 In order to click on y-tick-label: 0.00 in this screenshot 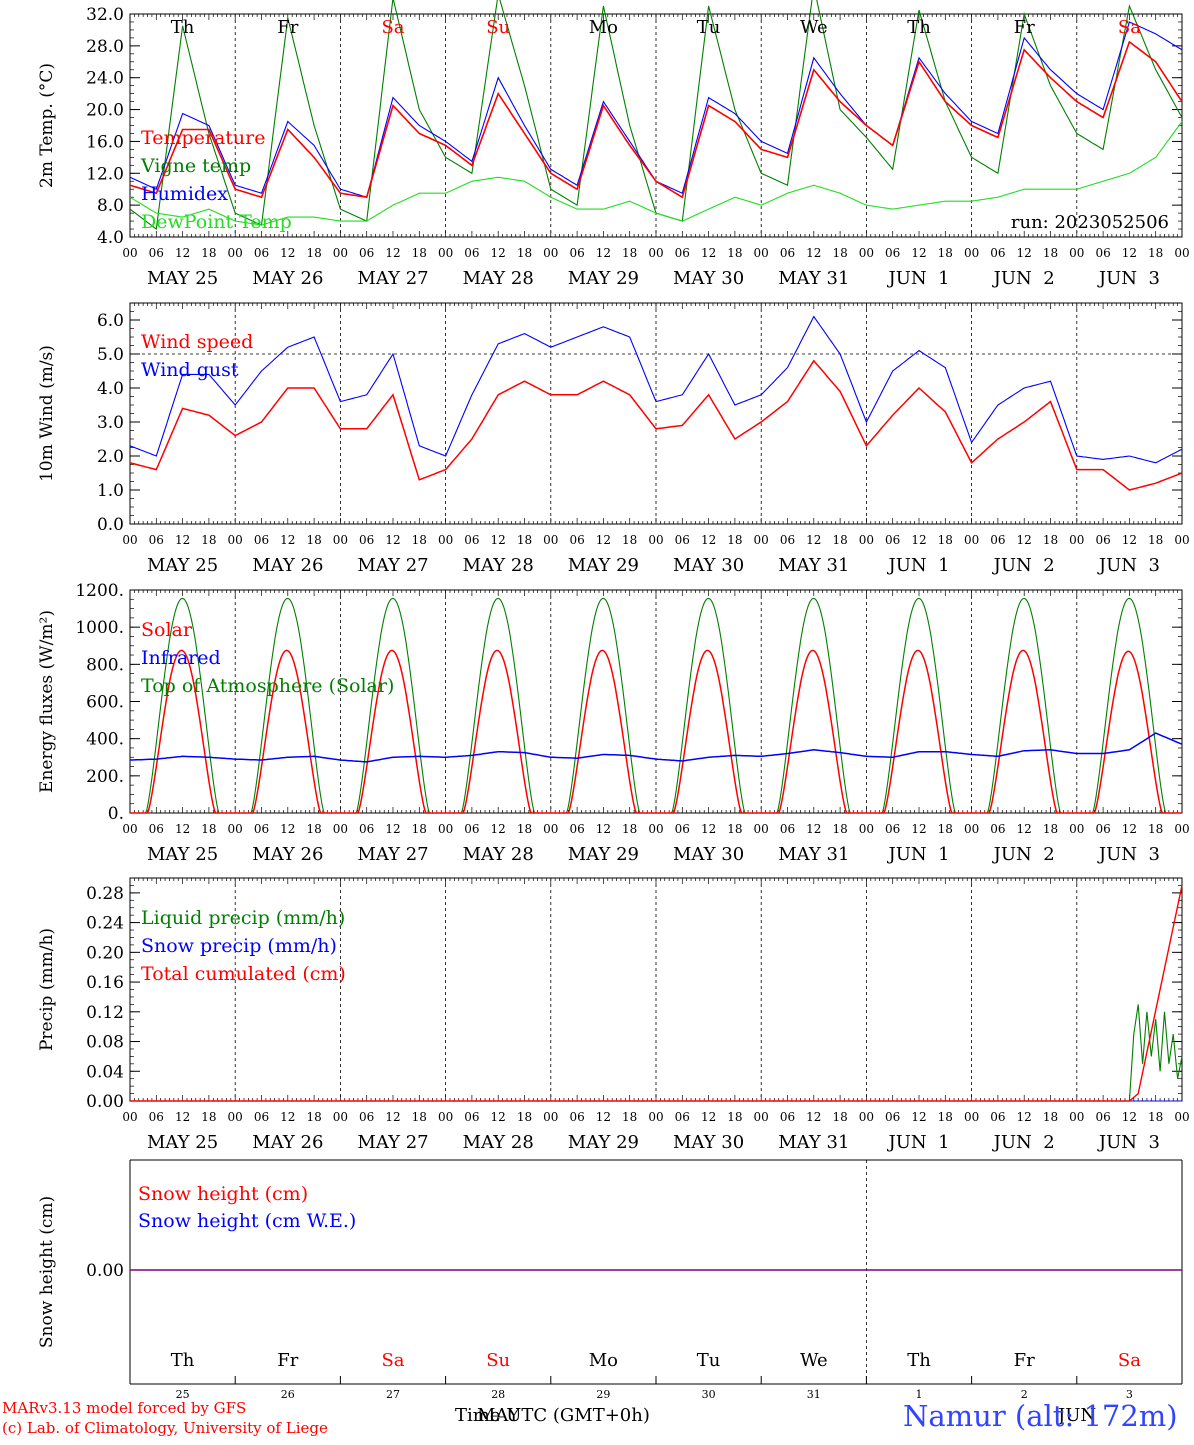, I will do `click(105, 1271)`.